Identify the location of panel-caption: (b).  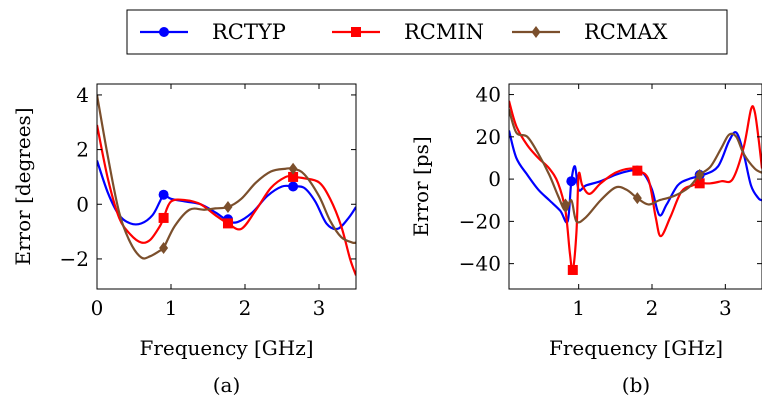
(636, 385).